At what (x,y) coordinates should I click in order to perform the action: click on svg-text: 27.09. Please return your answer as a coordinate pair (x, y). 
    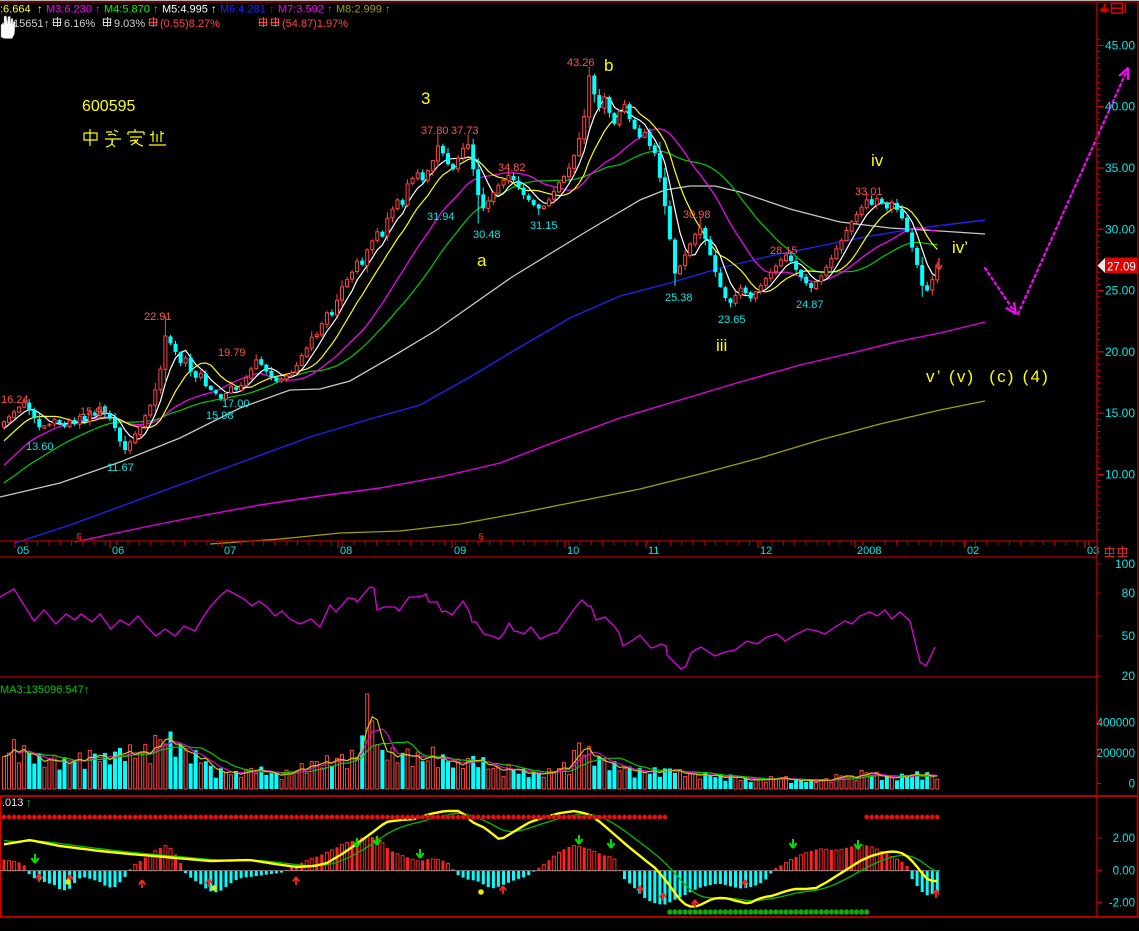
    Looking at the image, I should click on (1121, 267).